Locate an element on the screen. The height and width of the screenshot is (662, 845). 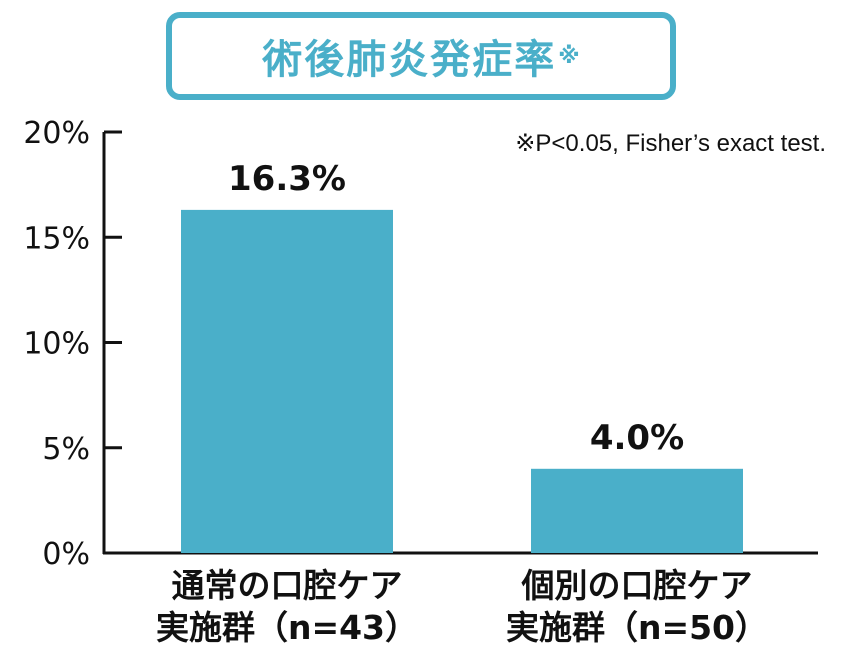
category-label: 通常の口腔ケア is located at coordinates (287, 585).